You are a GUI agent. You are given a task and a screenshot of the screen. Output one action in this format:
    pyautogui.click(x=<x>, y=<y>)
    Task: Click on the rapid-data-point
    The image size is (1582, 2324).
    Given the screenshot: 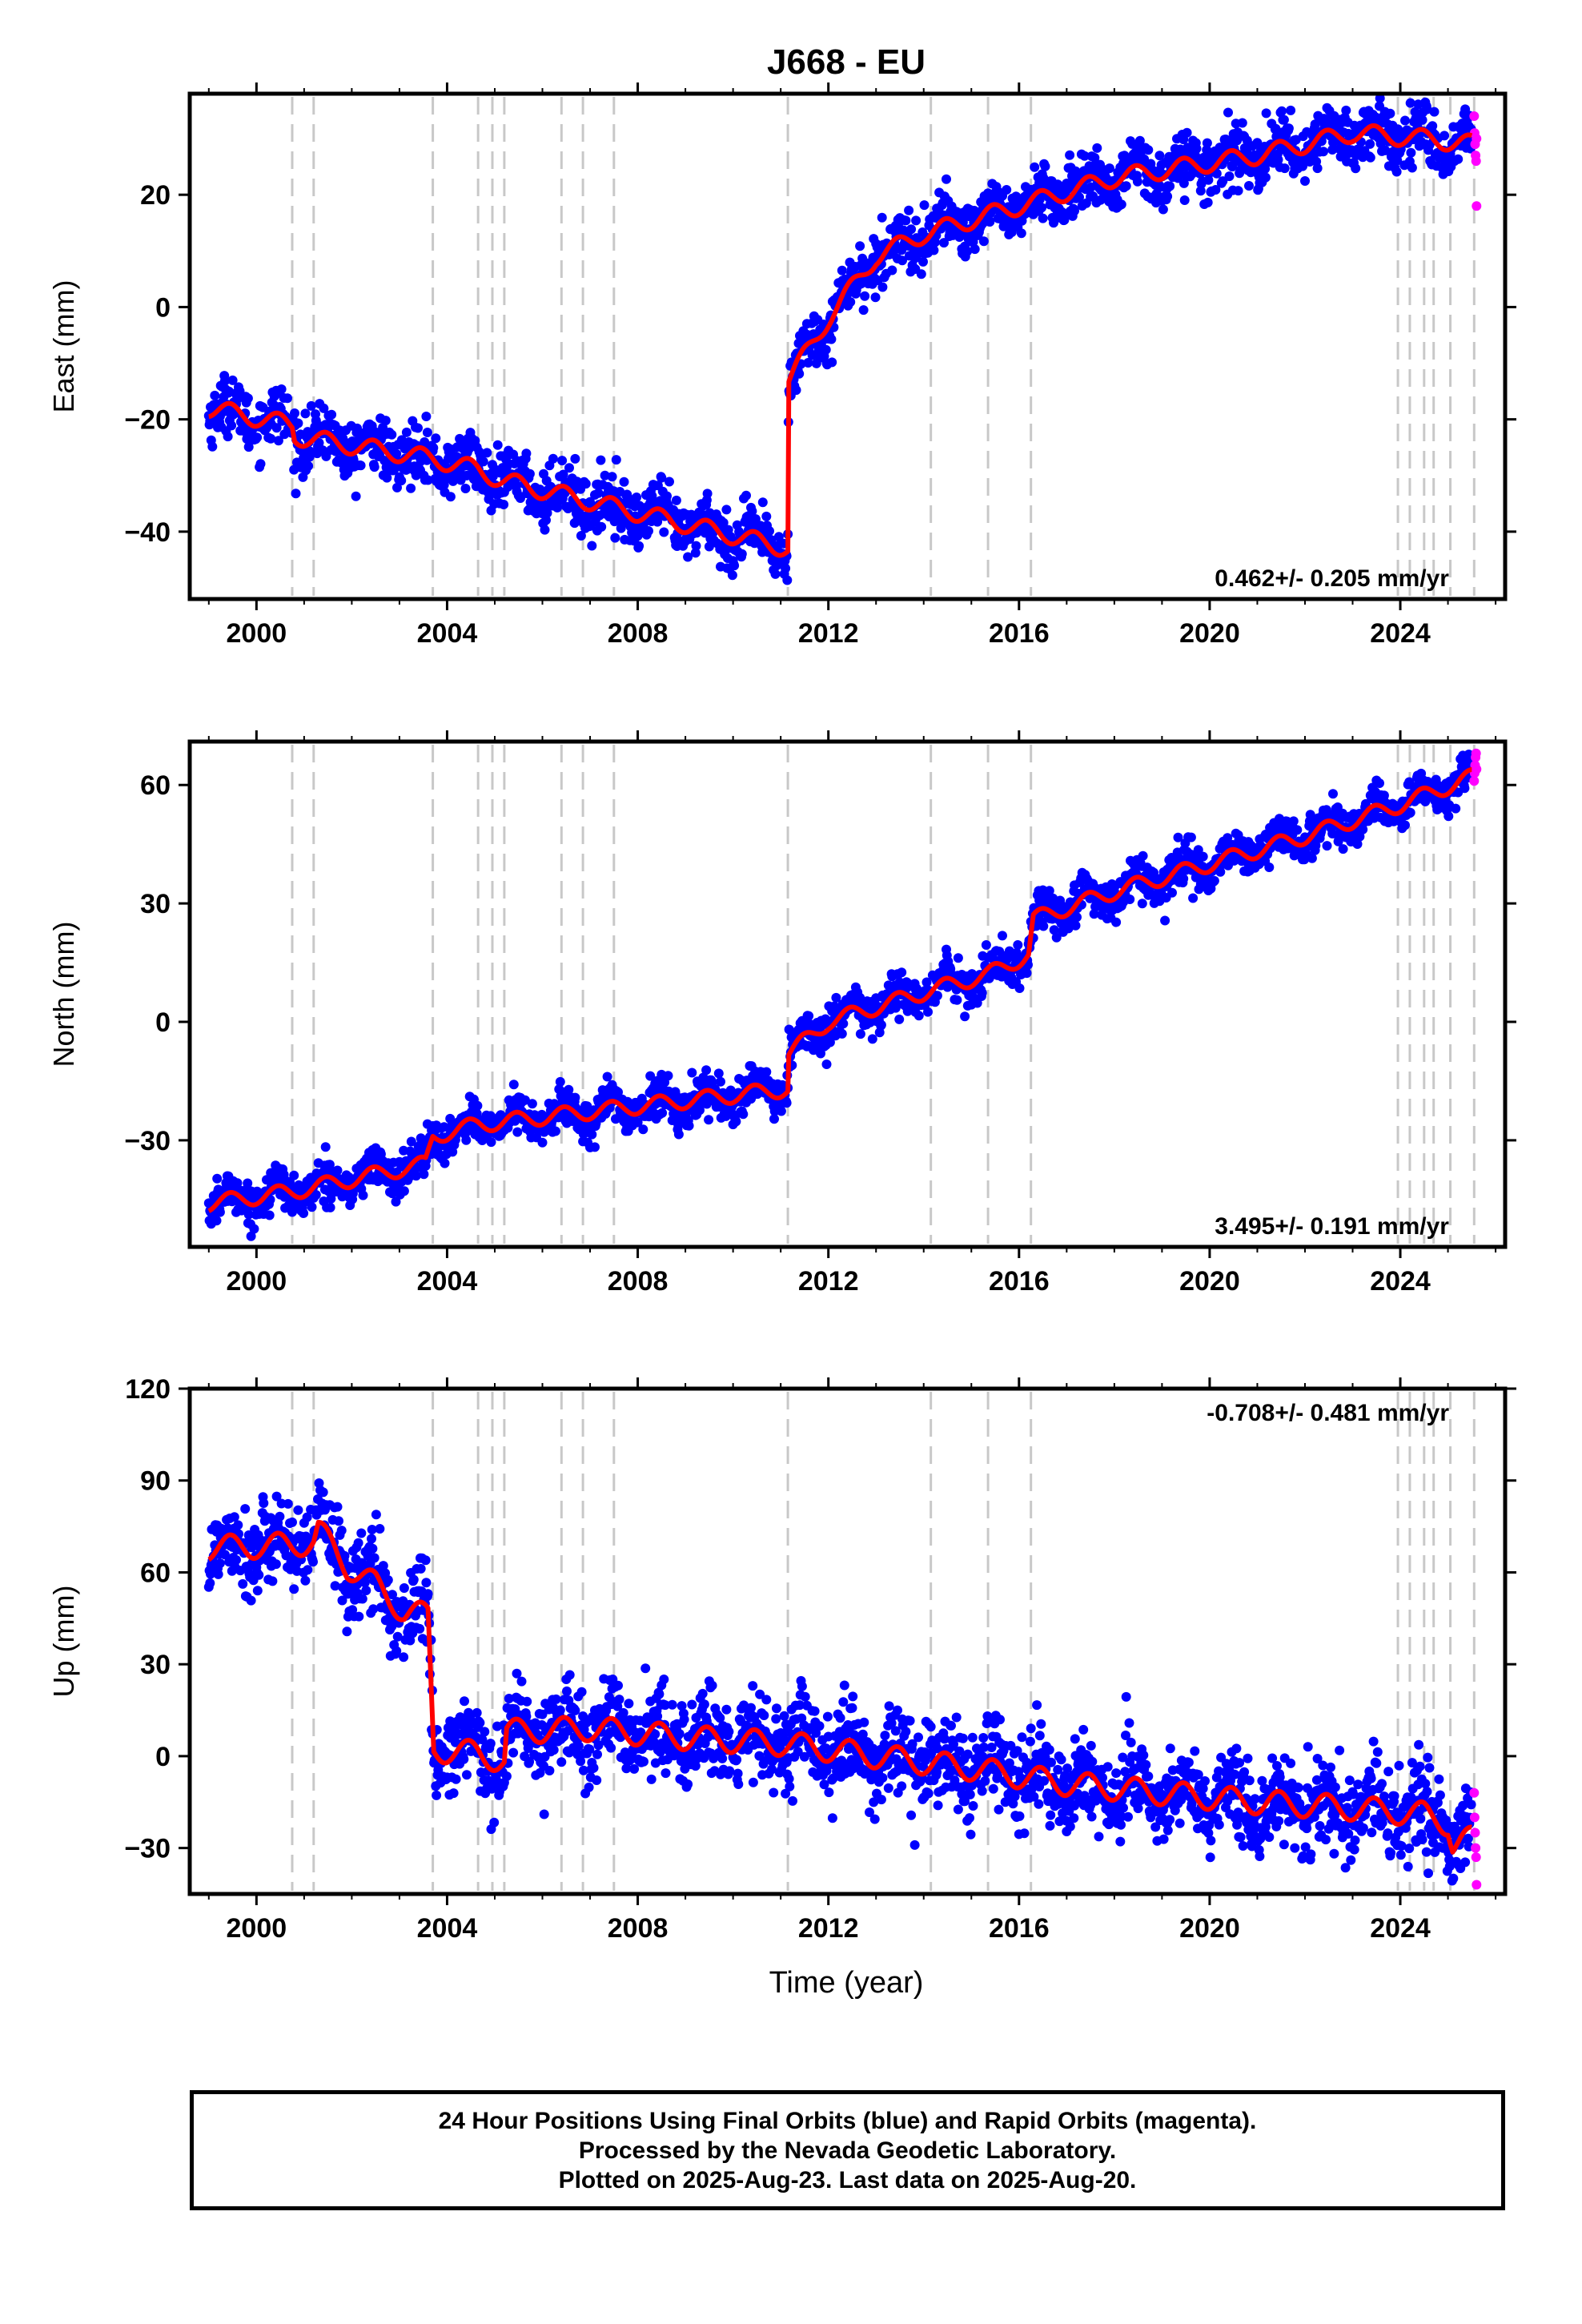 What is the action you would take?
    pyautogui.click(x=1476, y=753)
    